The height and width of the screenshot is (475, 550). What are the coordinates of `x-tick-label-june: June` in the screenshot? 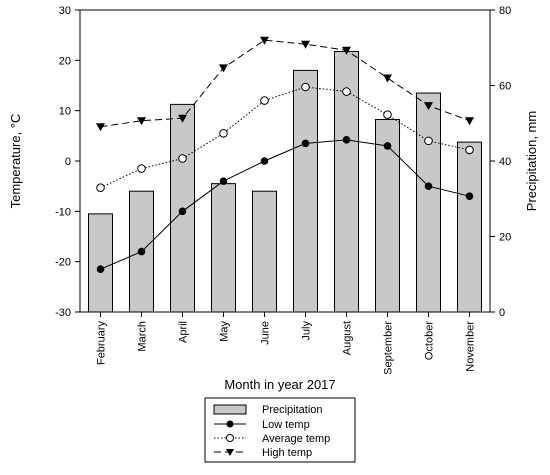 It's located at (266, 333).